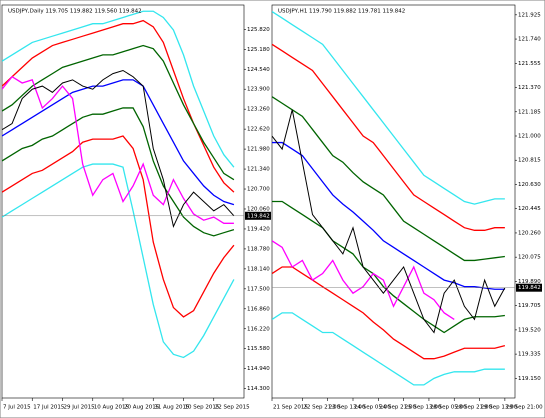 This screenshot has height=418, width=545. What do you see at coordinates (529, 112) in the screenshot?
I see `y-tick-label: 121.185` at bounding box center [529, 112].